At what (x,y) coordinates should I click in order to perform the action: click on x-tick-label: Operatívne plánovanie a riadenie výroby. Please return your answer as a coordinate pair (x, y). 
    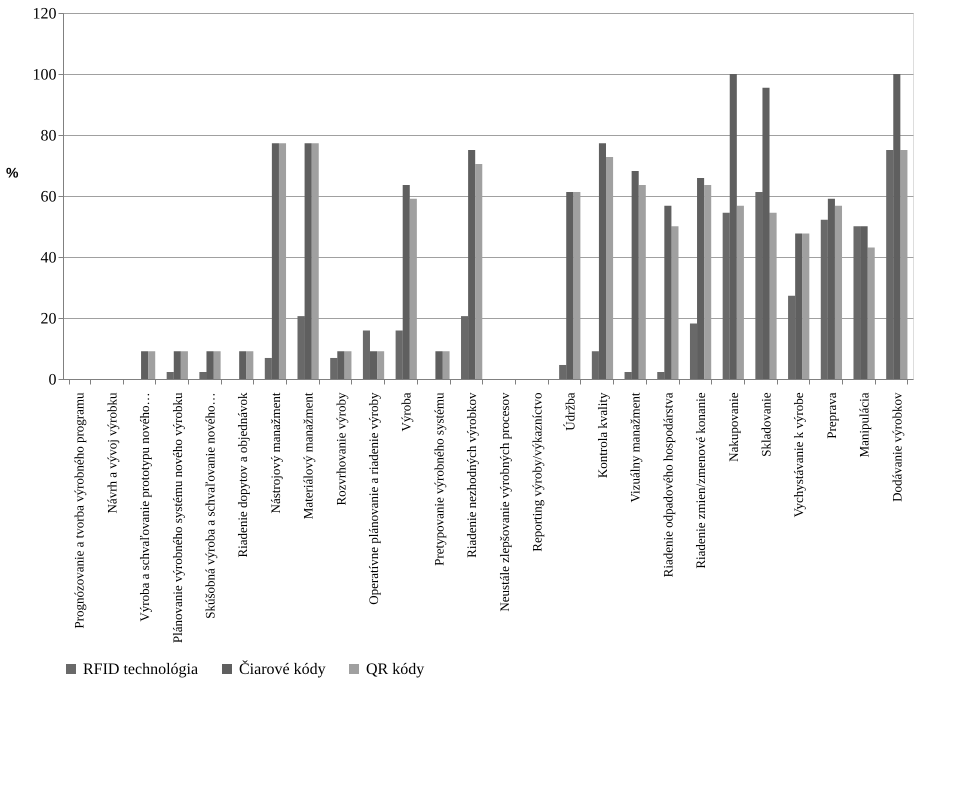
    Looking at the image, I should click on (374, 498).